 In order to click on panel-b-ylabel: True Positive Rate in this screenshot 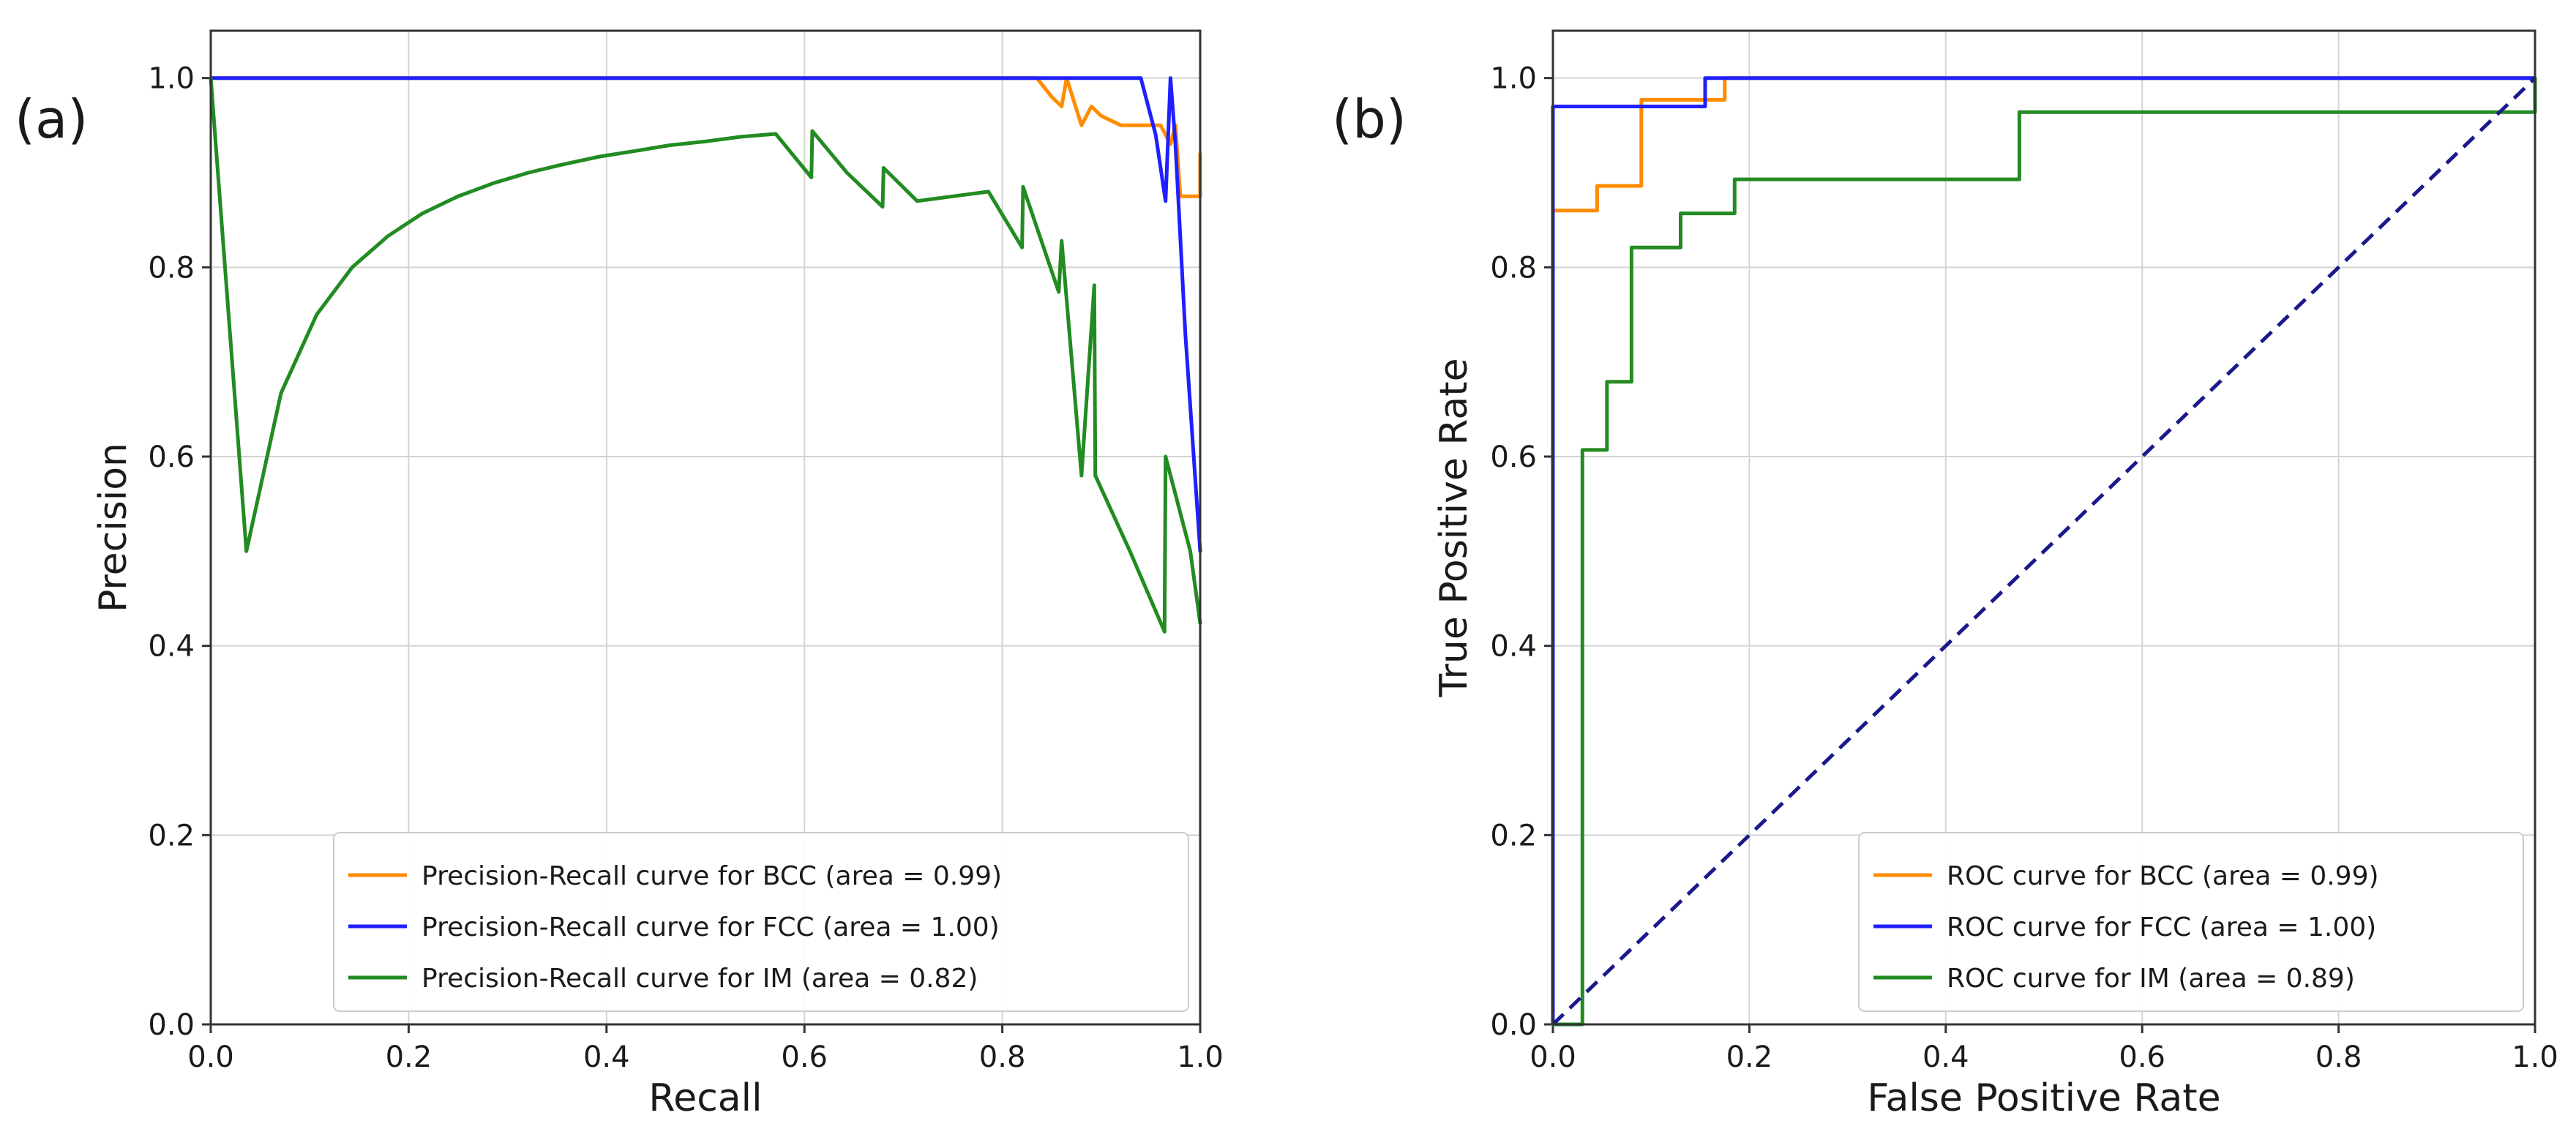, I will do `click(1454, 527)`.